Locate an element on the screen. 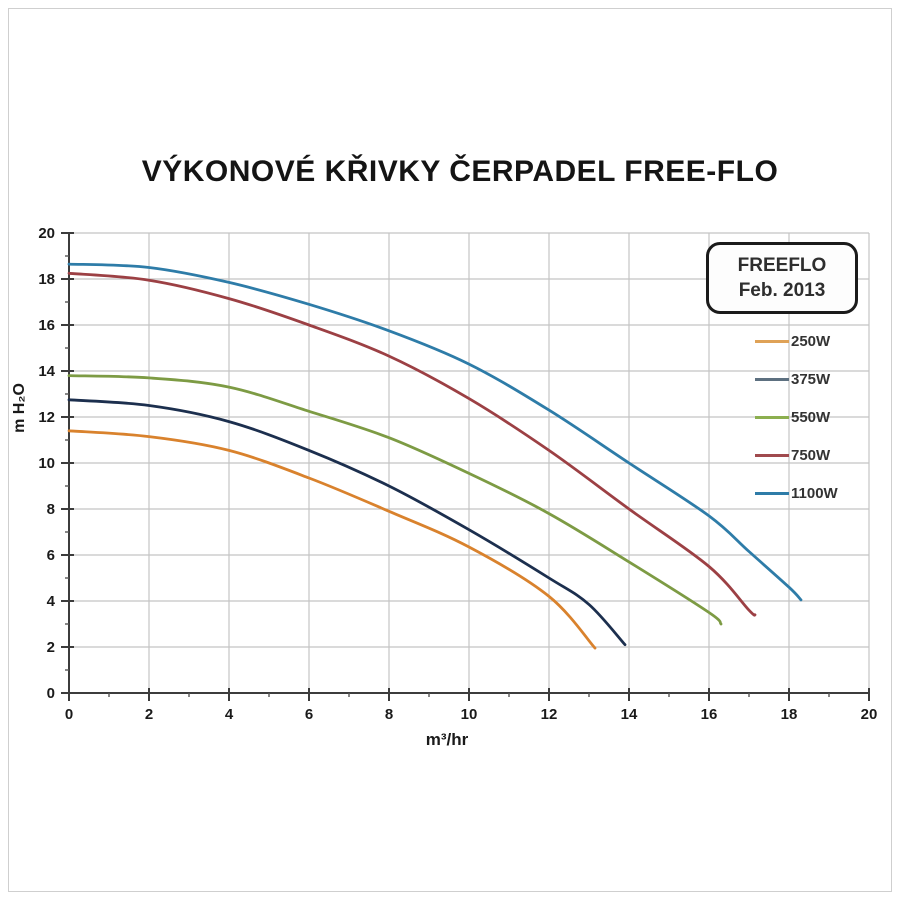 This screenshot has height=900, width=900. x-axis-tick-label: 18 is located at coordinates (789, 714).